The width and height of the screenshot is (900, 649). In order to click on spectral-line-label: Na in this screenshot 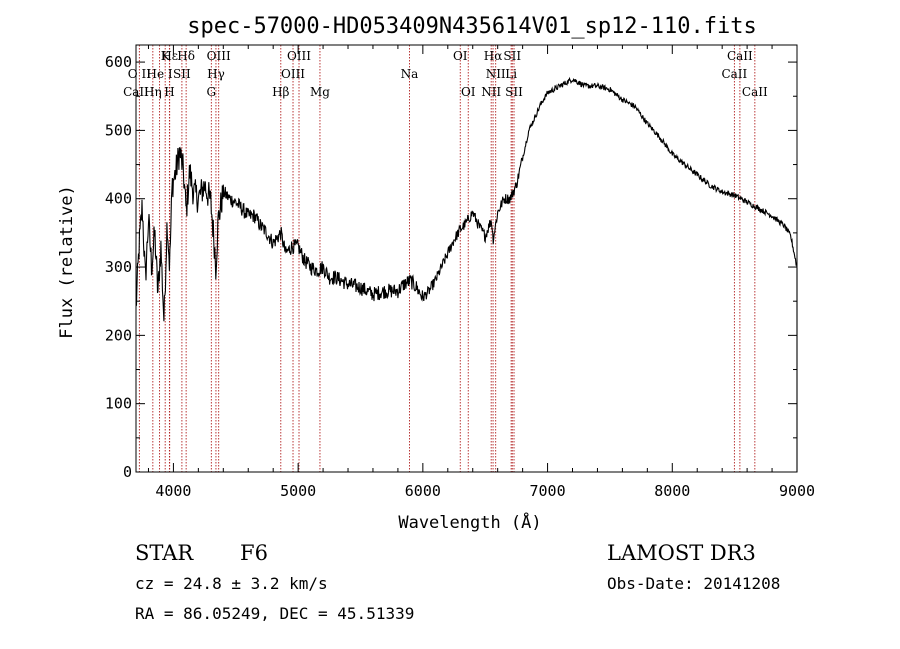, I will do `click(410, 74)`.